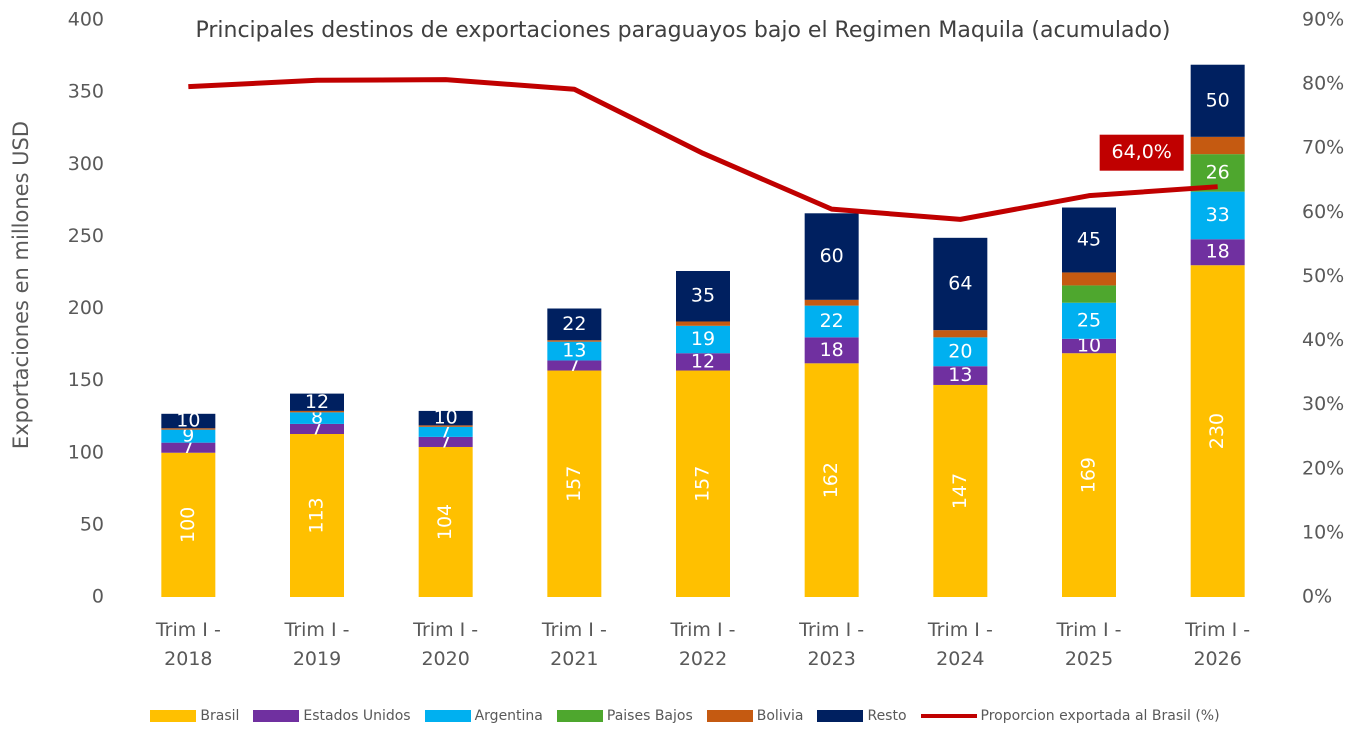 The width and height of the screenshot is (1370, 730). Describe the element at coordinates (832, 256) in the screenshot. I see `data-label: 60` at that location.